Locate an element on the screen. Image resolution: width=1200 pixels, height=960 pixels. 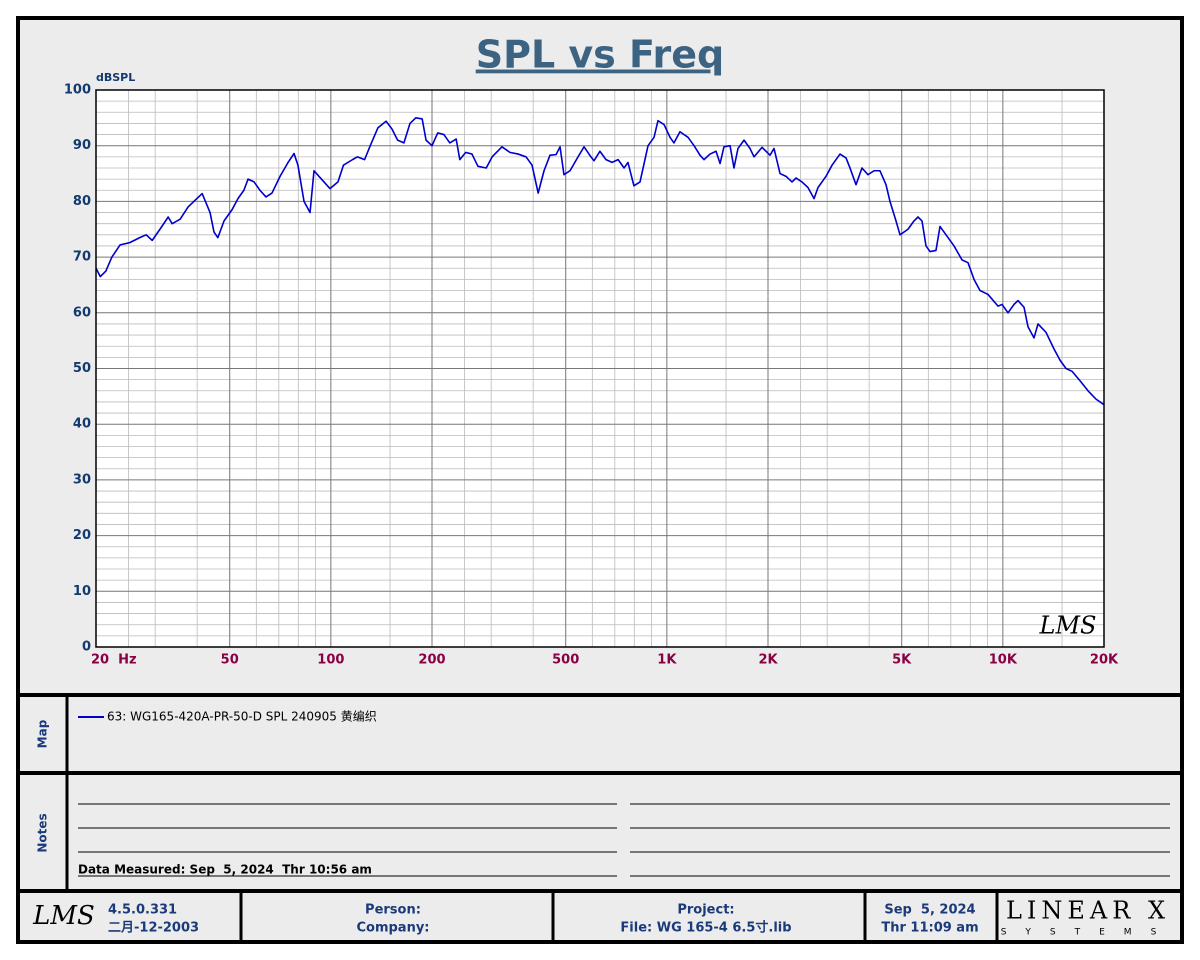
y-tick-label: 100 is located at coordinates (77, 90).